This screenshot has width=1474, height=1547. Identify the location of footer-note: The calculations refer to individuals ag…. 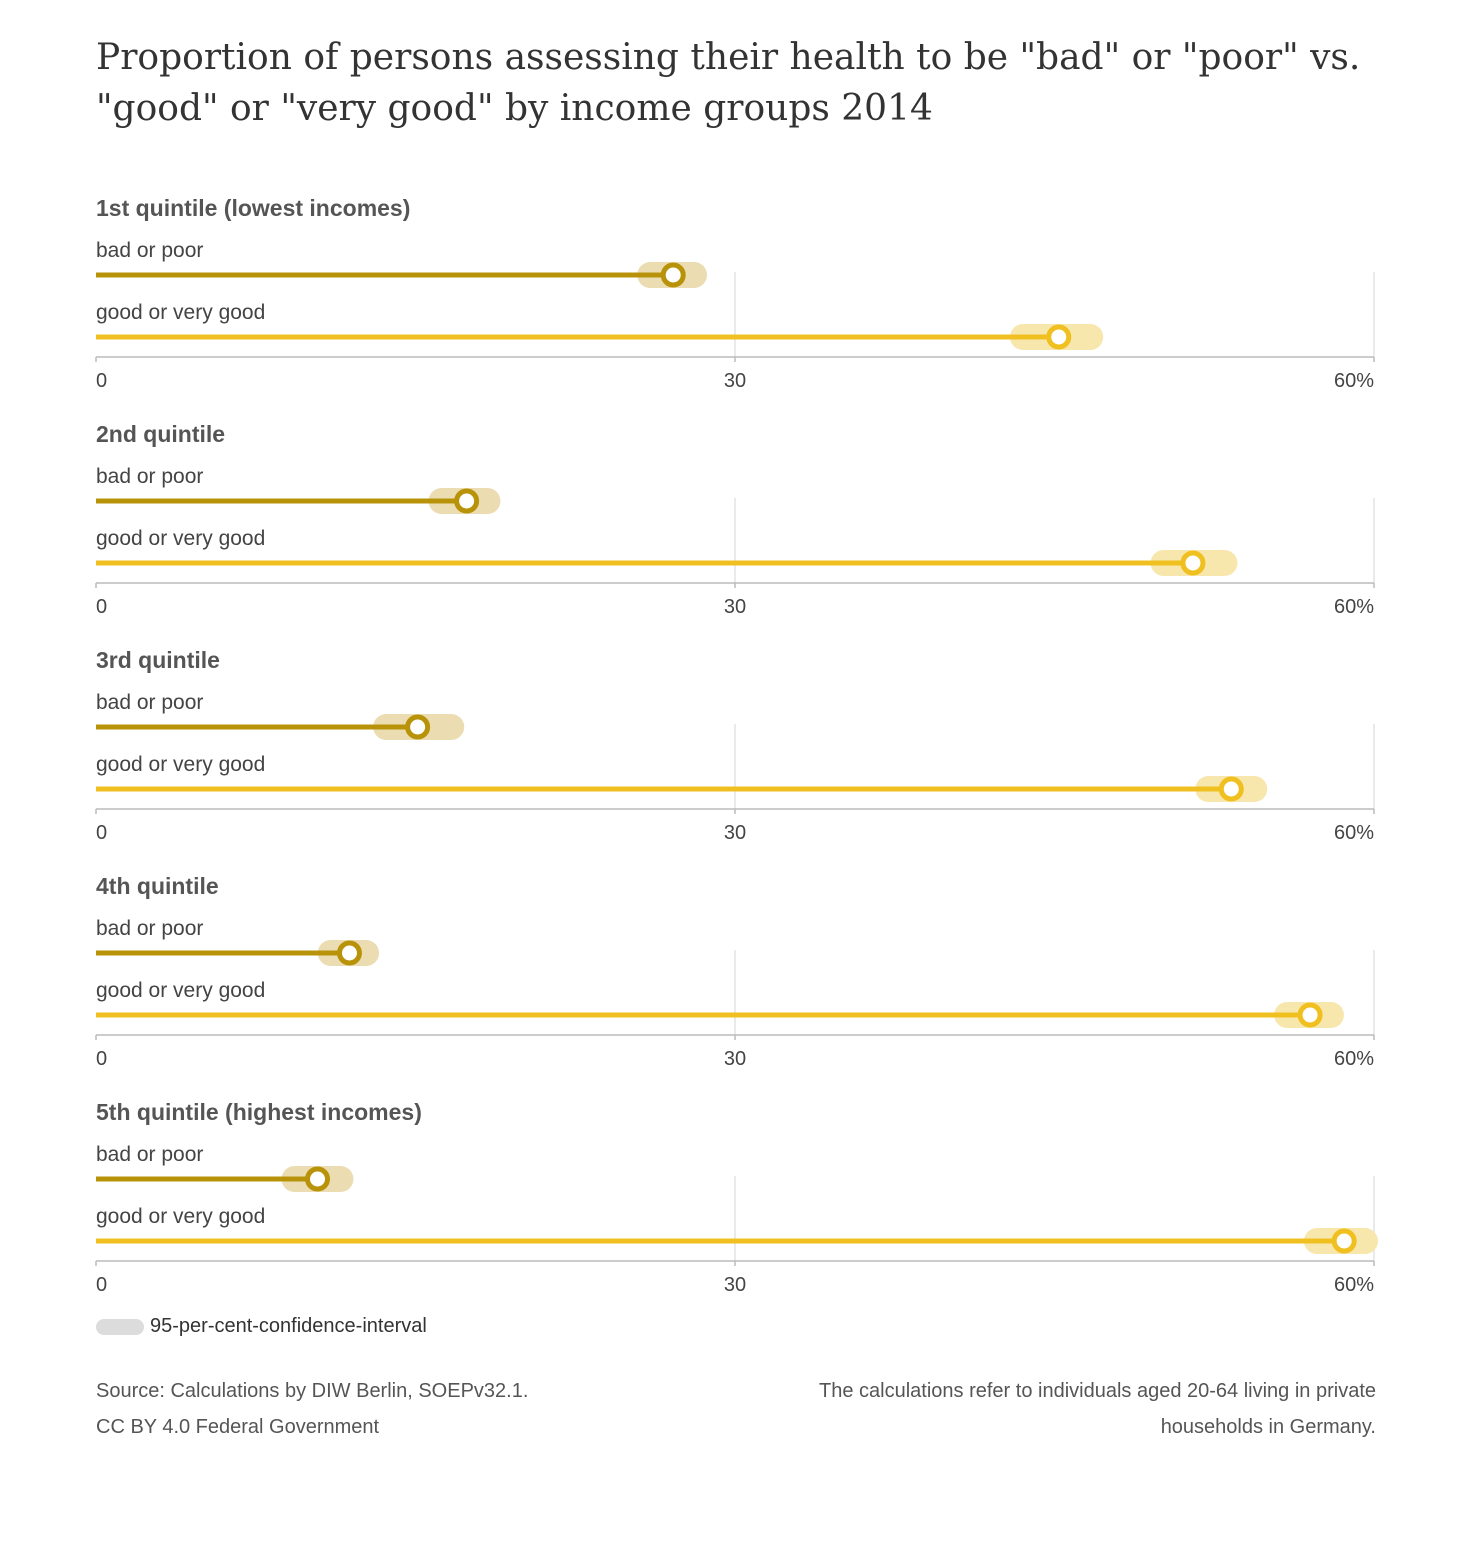
(1097, 1409).